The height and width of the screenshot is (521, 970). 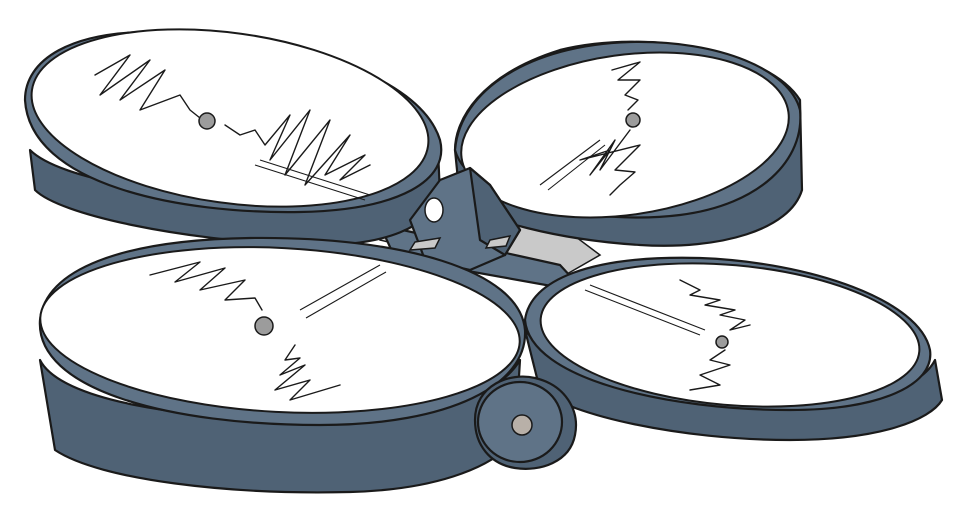 What do you see at coordinates (722, 342) in the screenshot?
I see `rotor-hub-bottom-right` at bounding box center [722, 342].